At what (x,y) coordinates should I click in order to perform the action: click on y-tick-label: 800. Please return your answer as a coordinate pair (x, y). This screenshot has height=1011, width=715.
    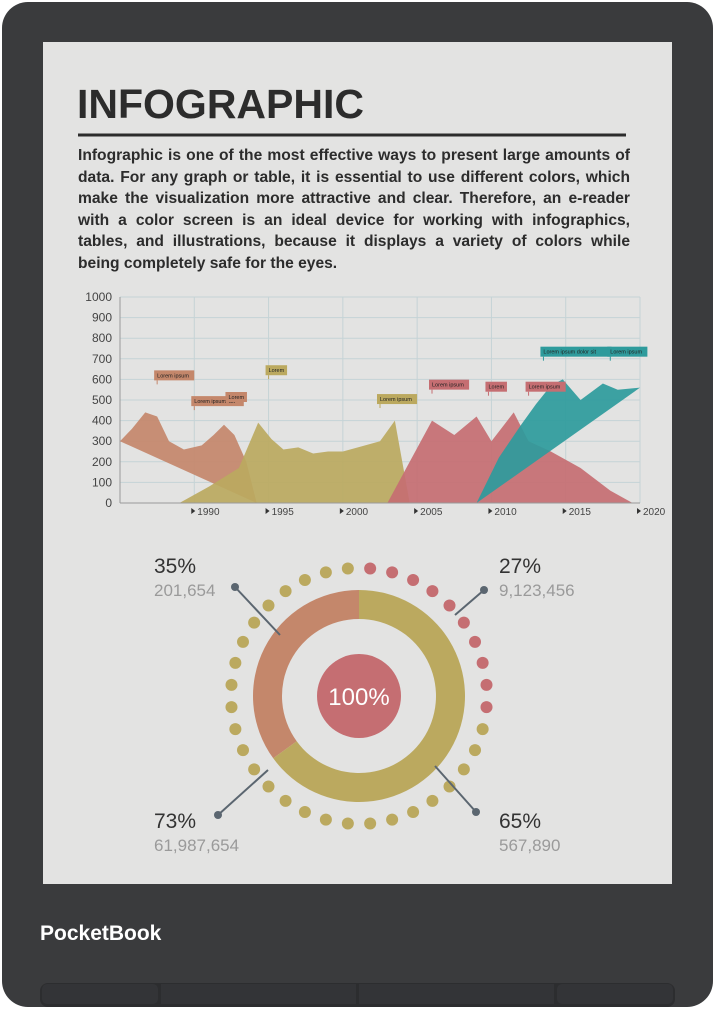
    Looking at the image, I should click on (102, 338).